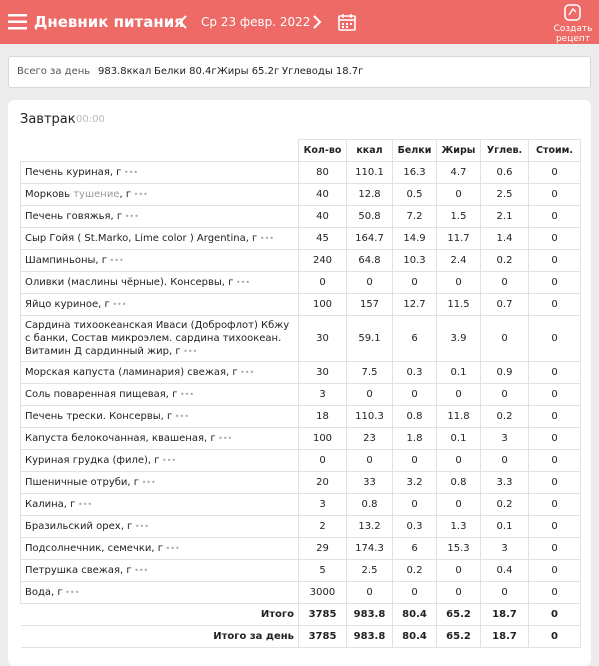 This screenshot has height=666, width=599. I want to click on food-name: Соль поваренная пищевая, г, so click(101, 394).